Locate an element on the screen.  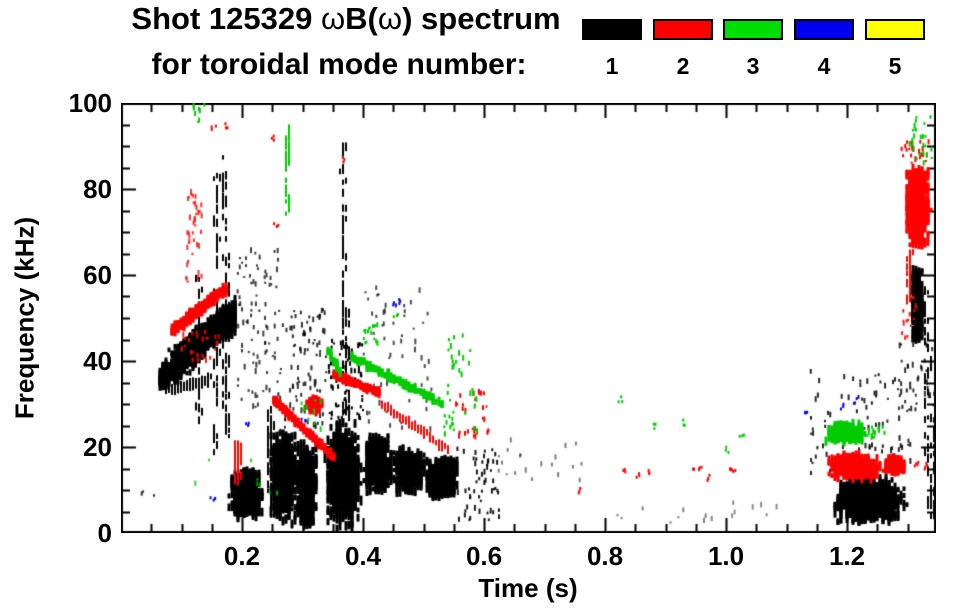
title-line-1: Shot 125329 ωB(ω) spectrum is located at coordinates (346, 19).